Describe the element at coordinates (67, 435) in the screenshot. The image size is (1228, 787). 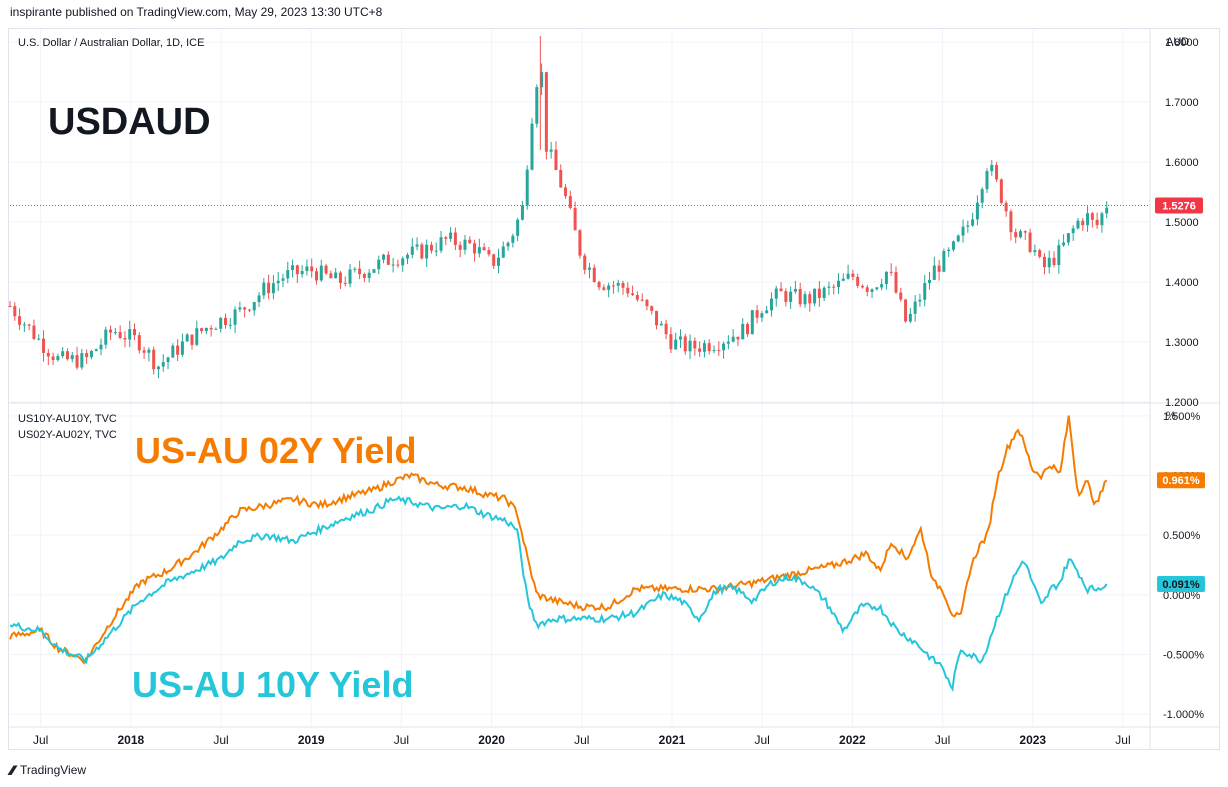
I see `legend-us02y-au02y: US02Y-AU02Y, TVC` at that location.